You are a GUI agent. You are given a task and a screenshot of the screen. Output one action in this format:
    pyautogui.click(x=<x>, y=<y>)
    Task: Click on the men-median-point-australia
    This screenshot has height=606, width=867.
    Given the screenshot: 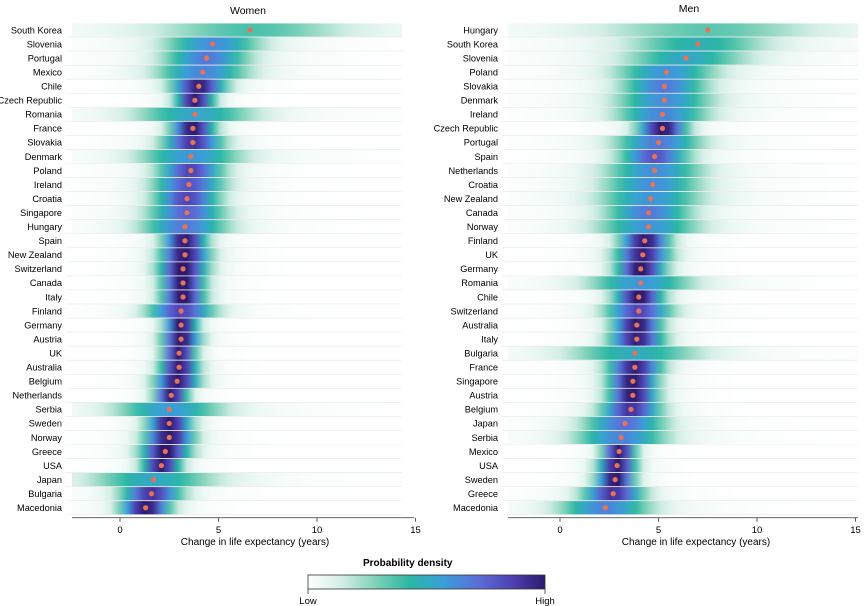 What is the action you would take?
    pyautogui.click(x=637, y=325)
    